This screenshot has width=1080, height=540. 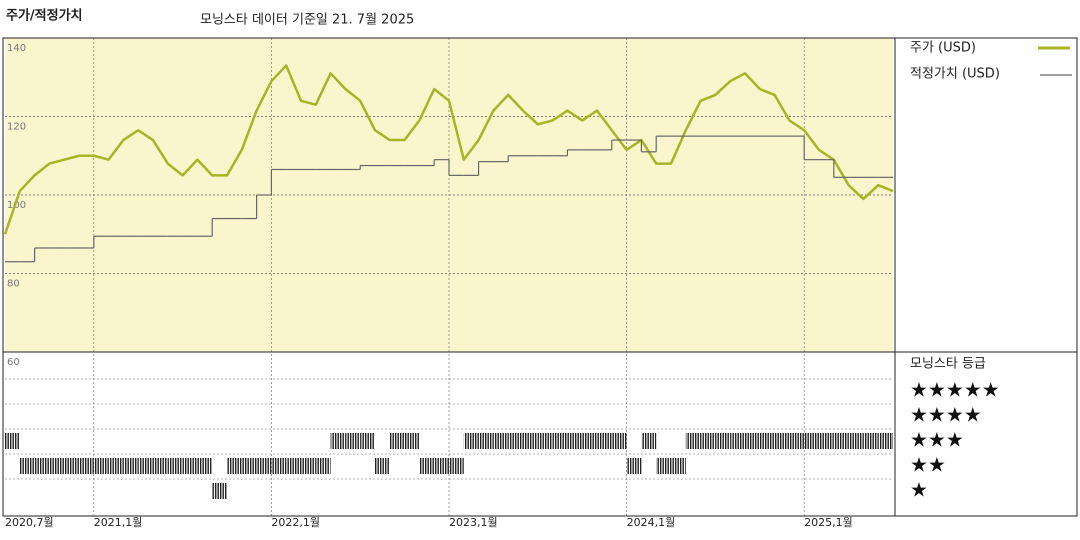 What do you see at coordinates (16, 205) in the screenshot?
I see `y-tick-label: 100` at bounding box center [16, 205].